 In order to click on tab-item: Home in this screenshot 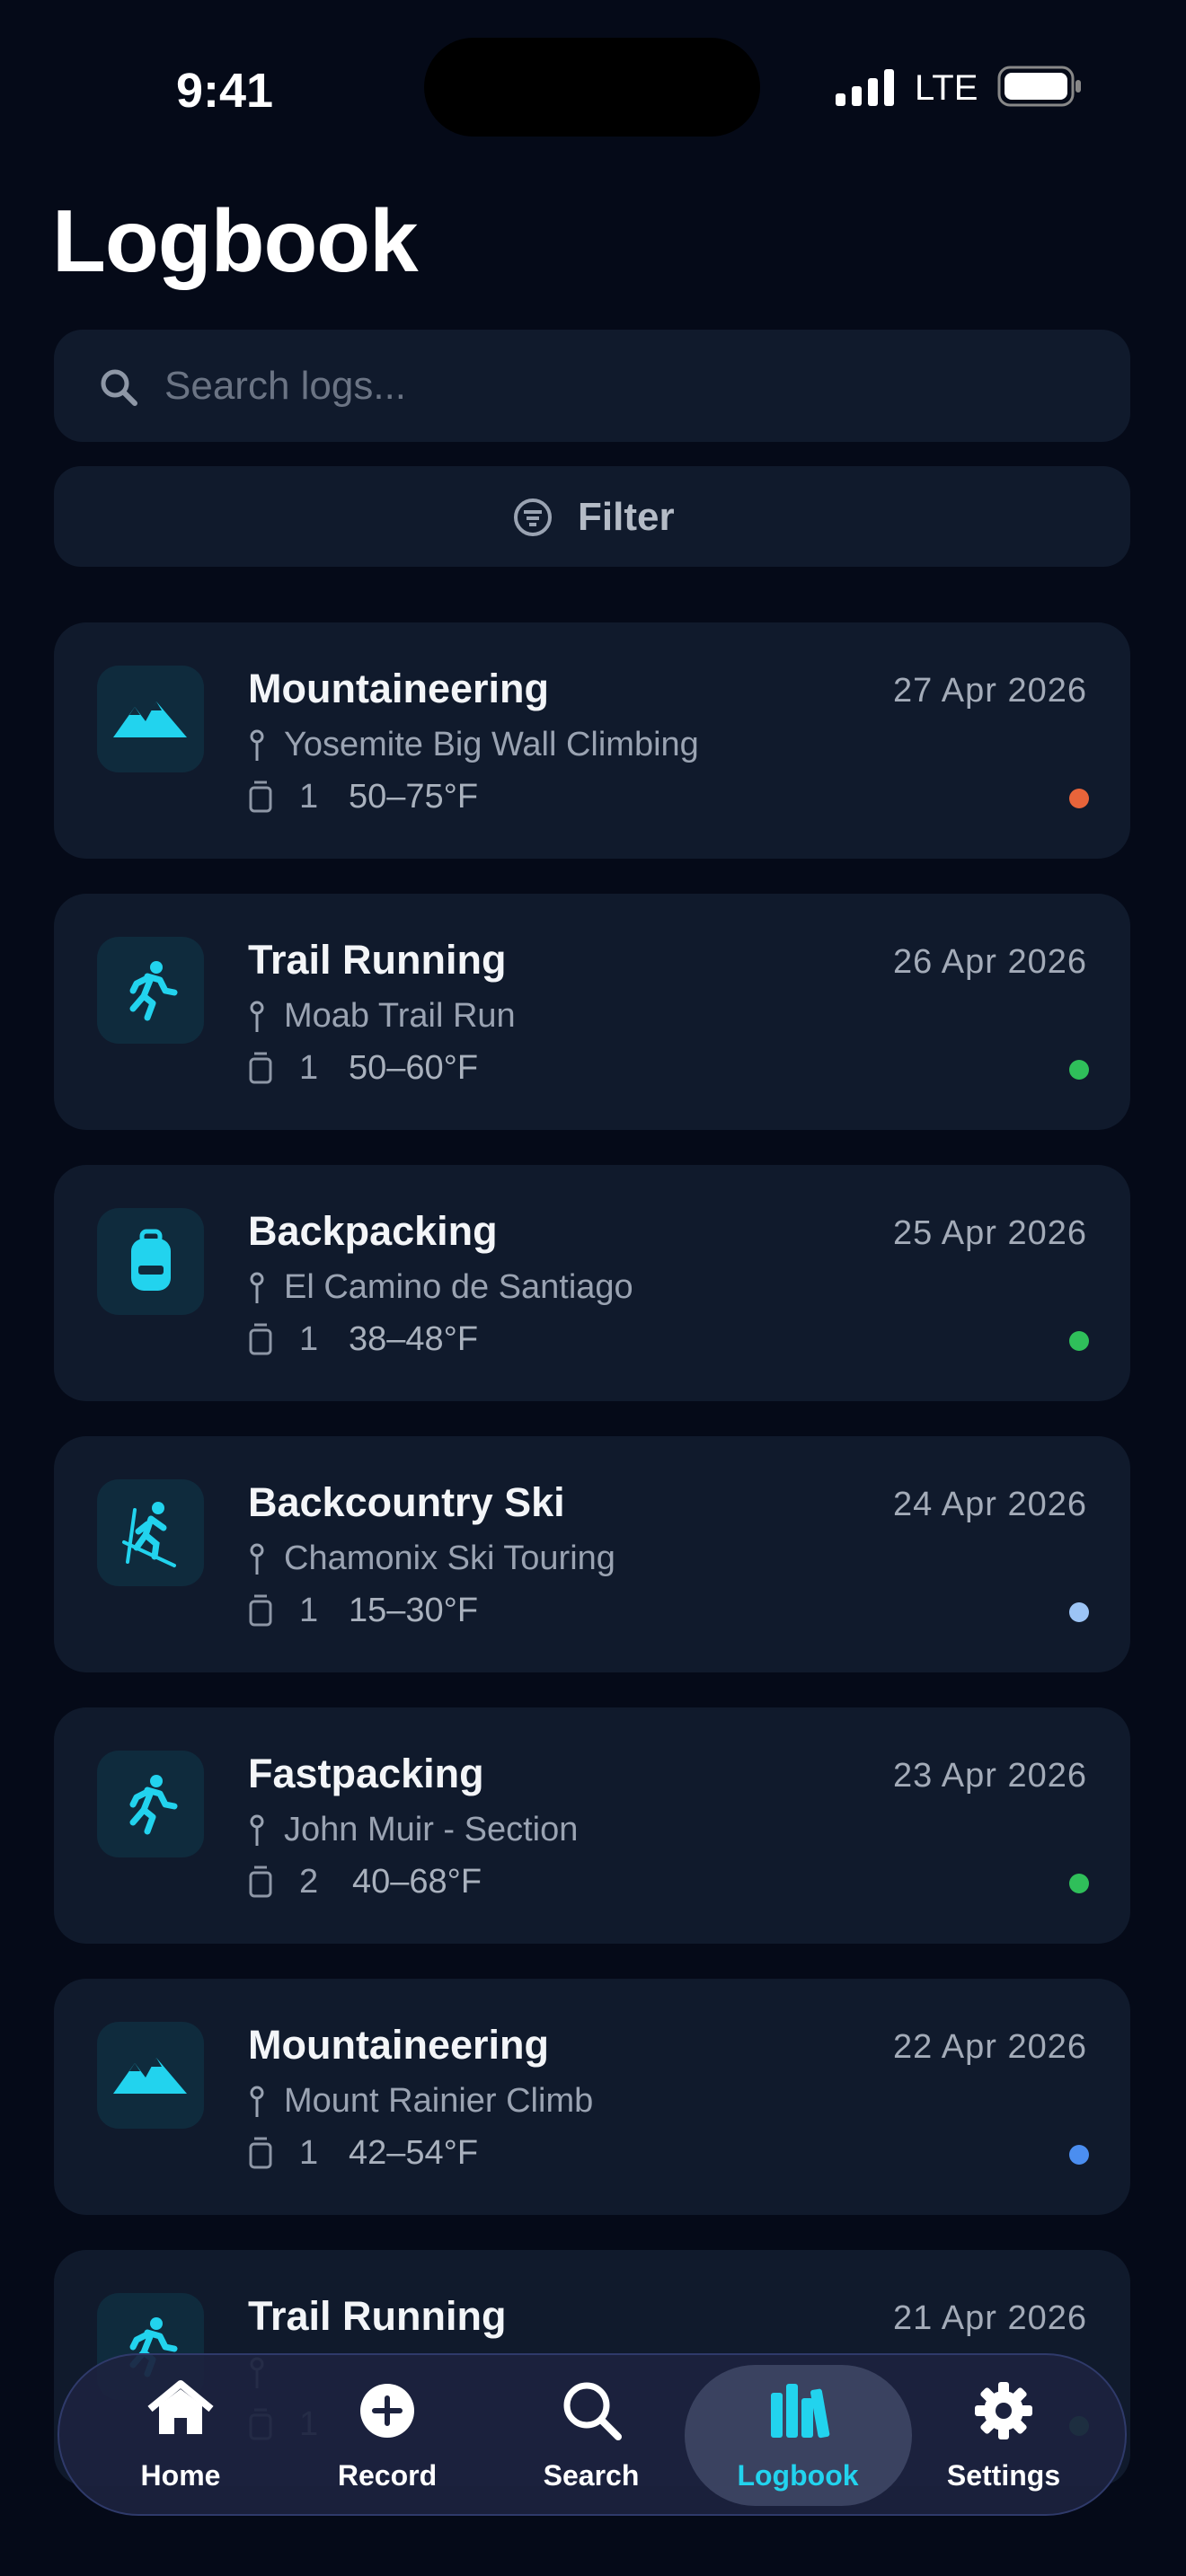, I will do `click(180, 2434)`.